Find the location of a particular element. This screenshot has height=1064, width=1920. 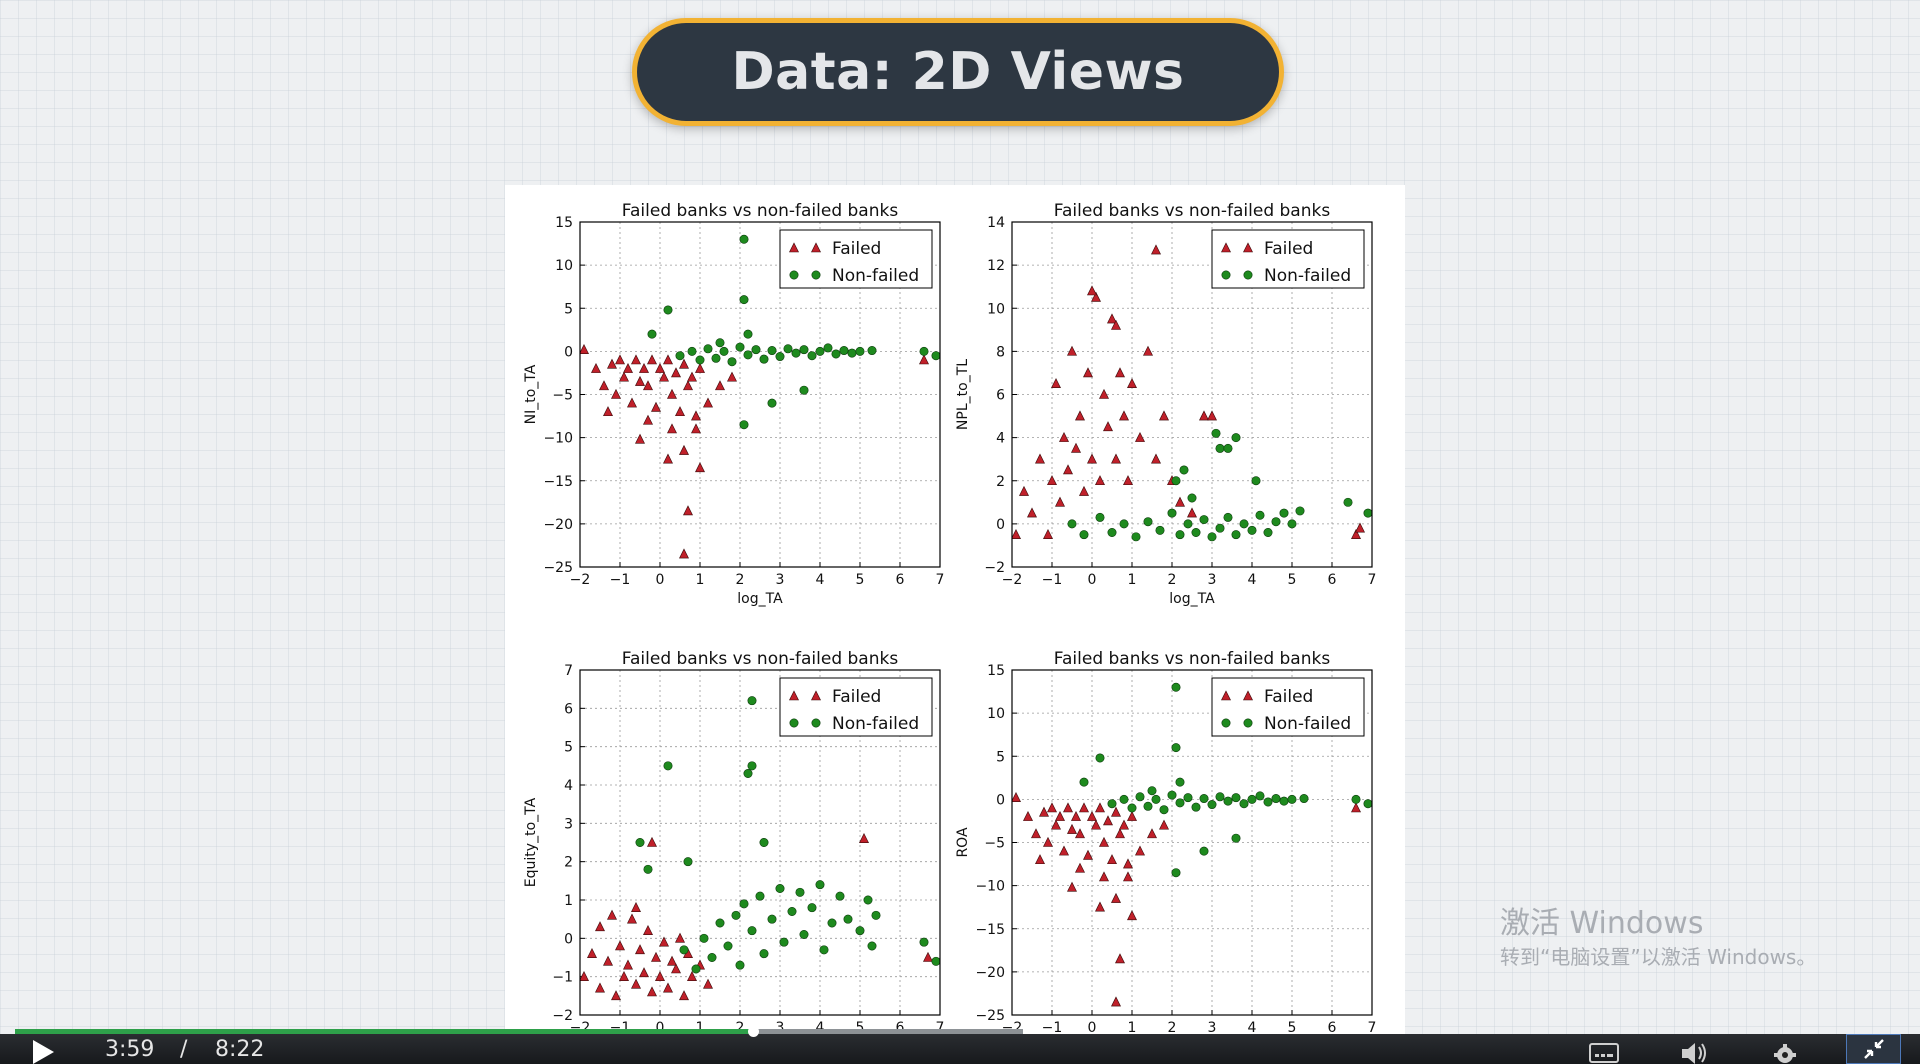

y-tick-label: 7 is located at coordinates (568, 671).